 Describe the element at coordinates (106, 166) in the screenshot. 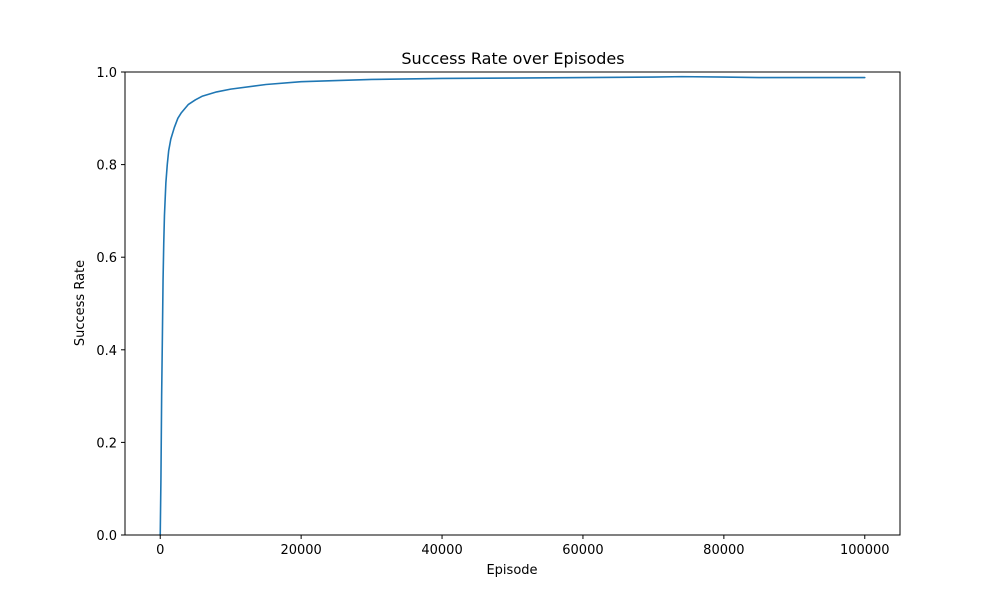

I see `y-tick-label: 0.8` at that location.